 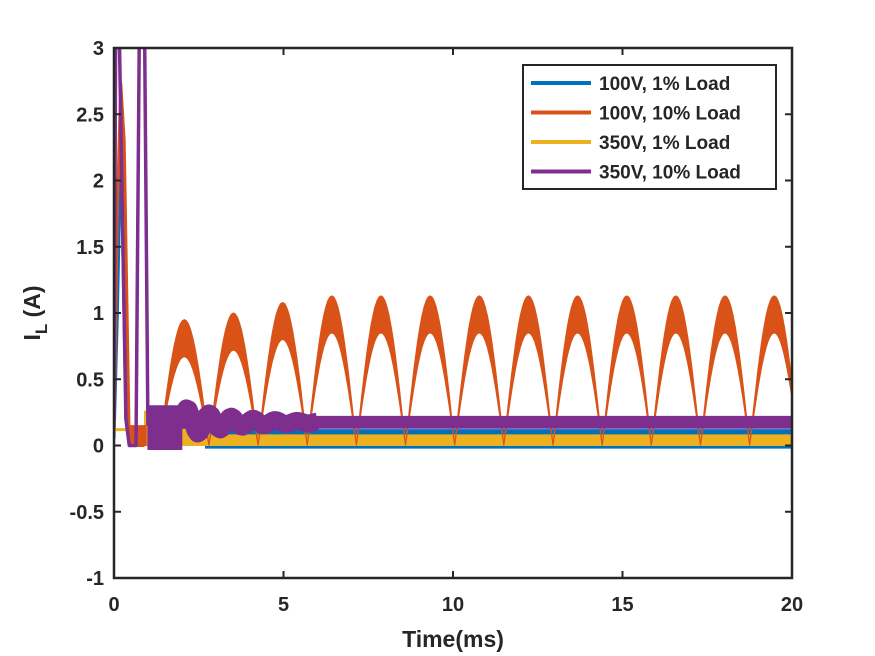 I want to click on y-tick-label: -0.5, so click(x=87, y=513).